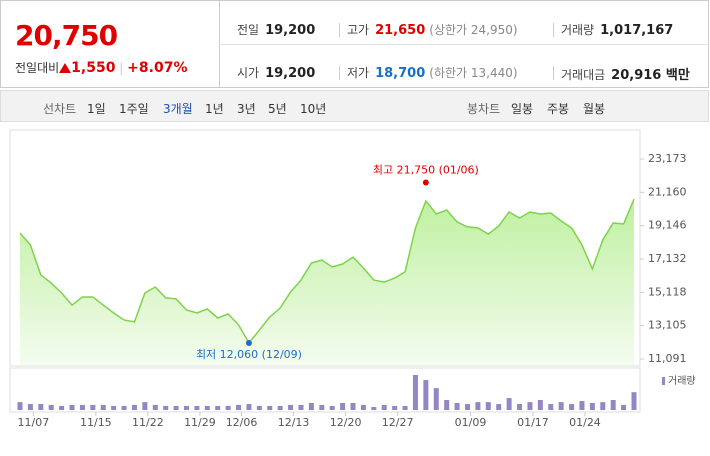  What do you see at coordinates (558, 109) in the screenshot?
I see `candle-tab: 주봉` at bounding box center [558, 109].